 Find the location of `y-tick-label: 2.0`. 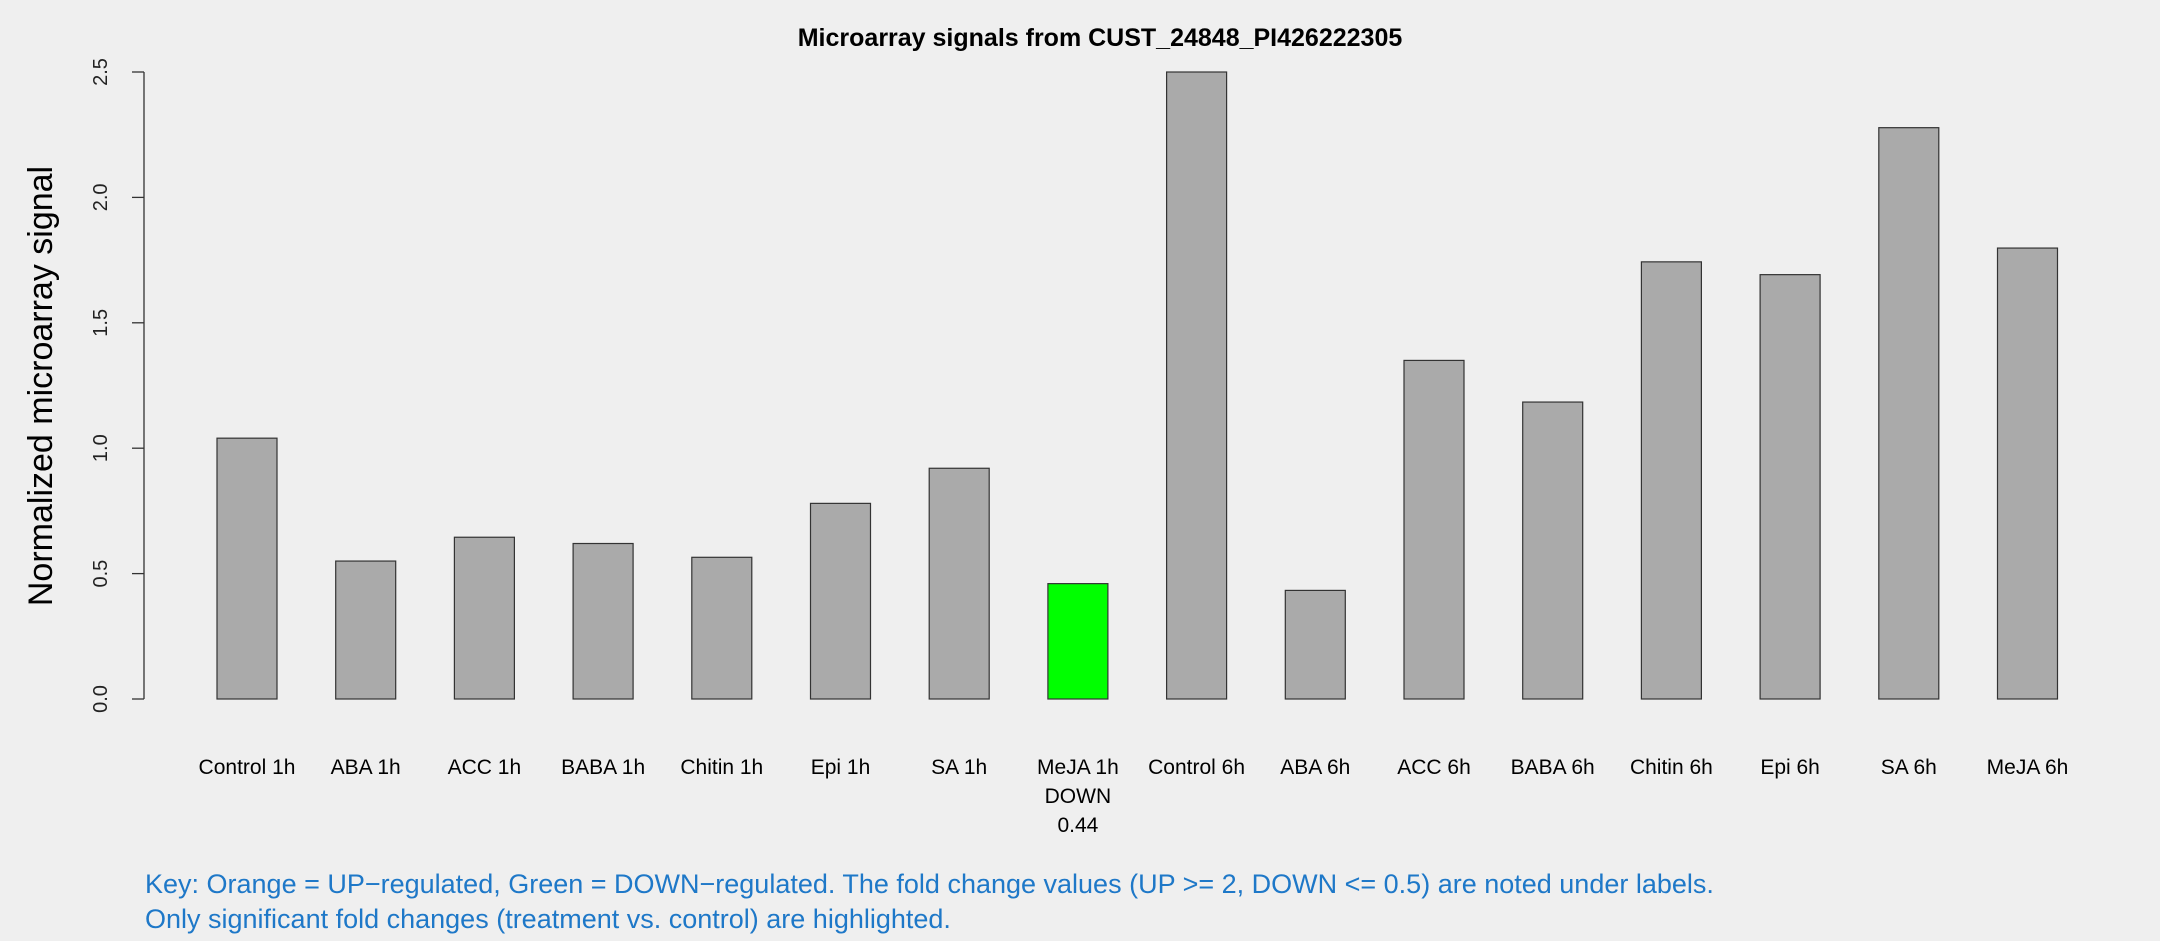

y-tick-label: 2.0 is located at coordinates (101, 197).